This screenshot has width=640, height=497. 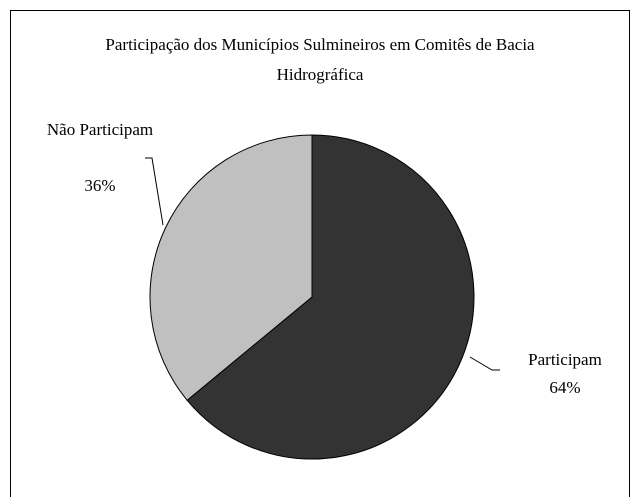 What do you see at coordinates (565, 359) in the screenshot?
I see `slice-label: Participam` at bounding box center [565, 359].